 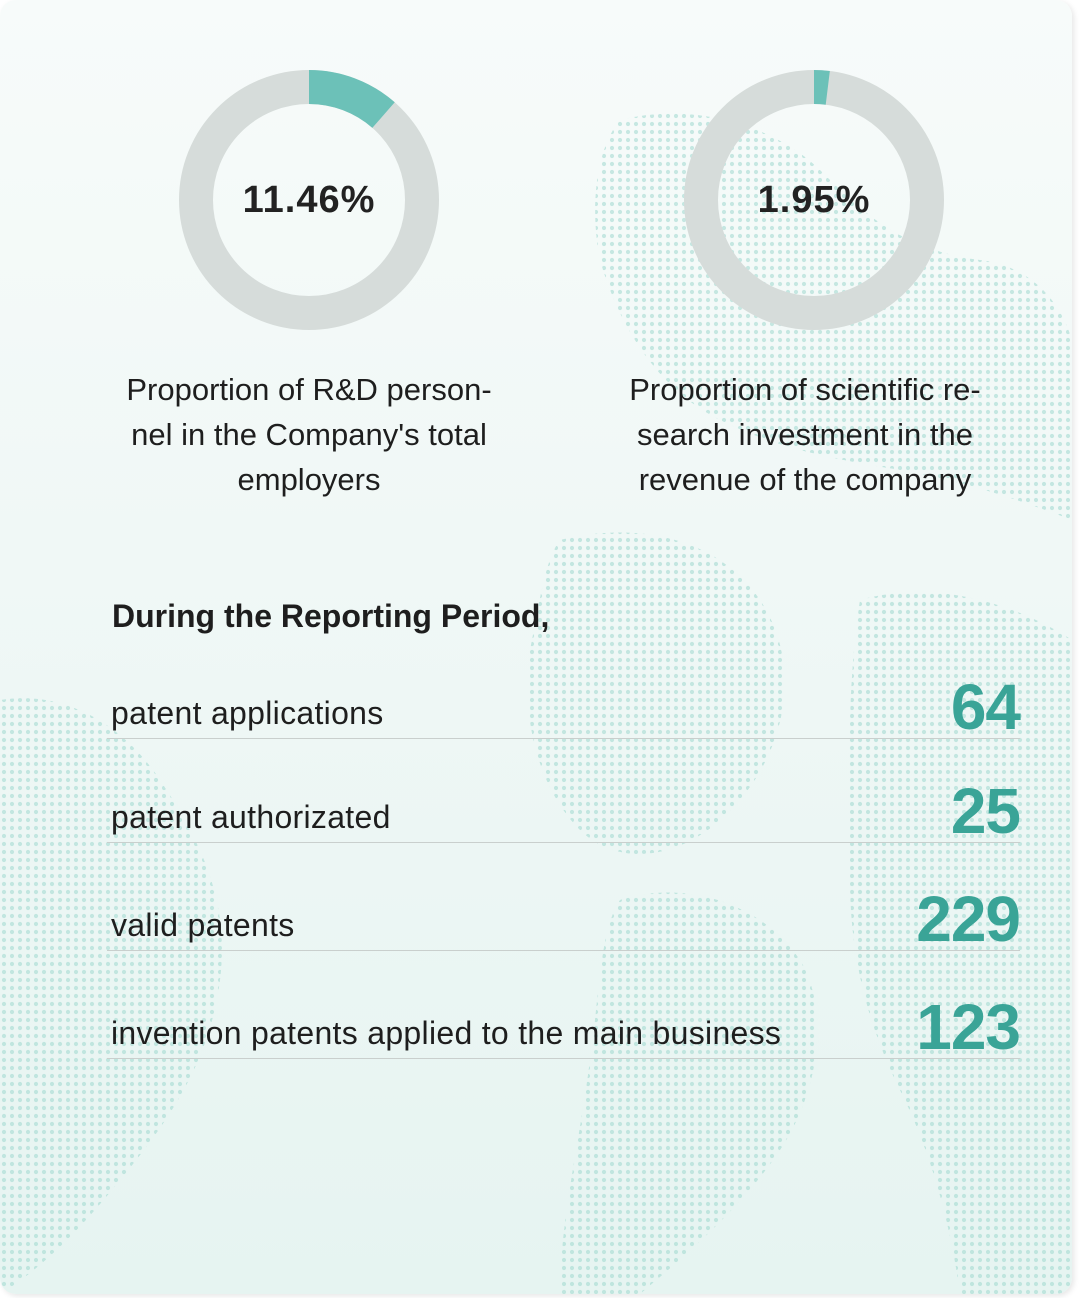 I want to click on caption-line: search investment in the, so click(x=804, y=434).